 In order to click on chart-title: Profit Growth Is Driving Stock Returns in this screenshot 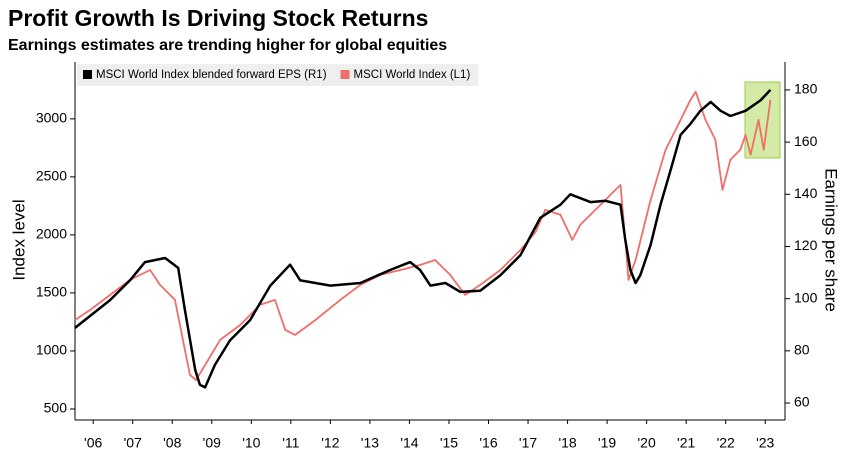, I will do `click(218, 18)`.